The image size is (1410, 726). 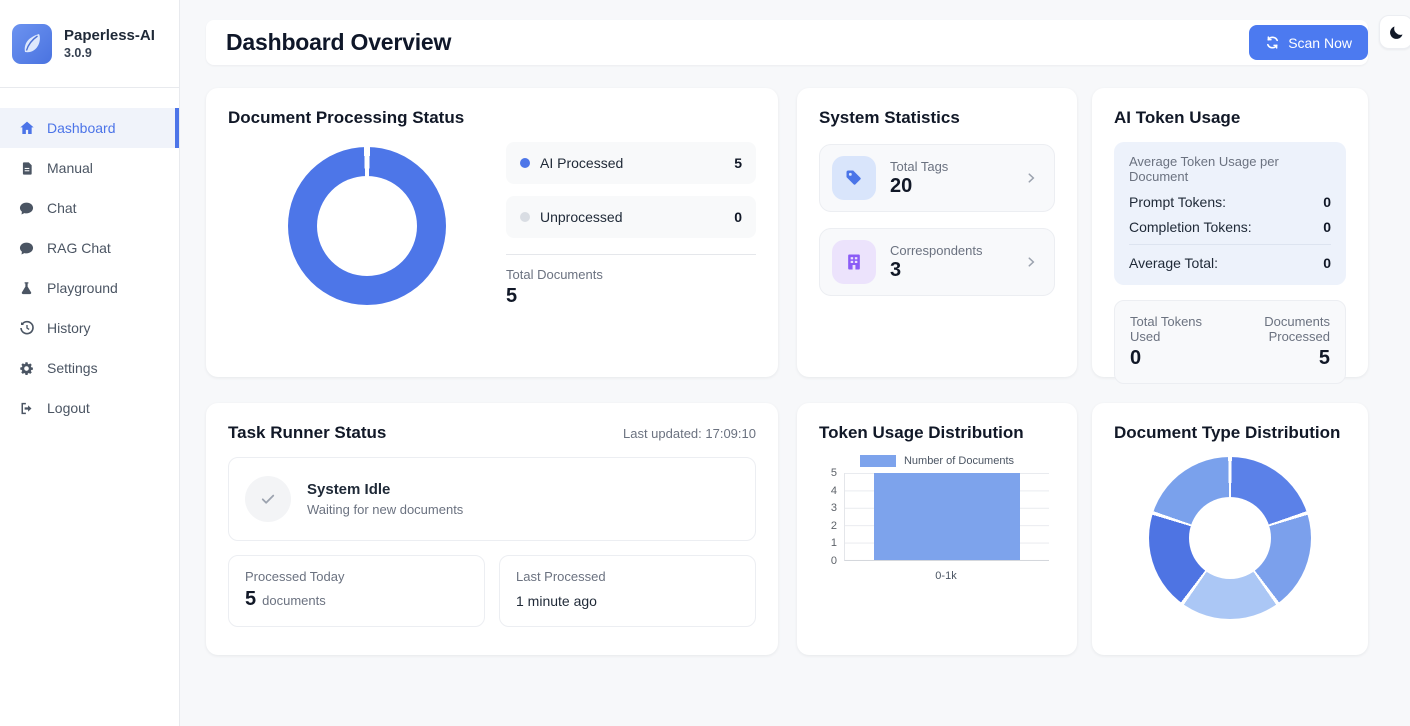 I want to click on card-title: Token Usage Distribution, so click(x=921, y=432).